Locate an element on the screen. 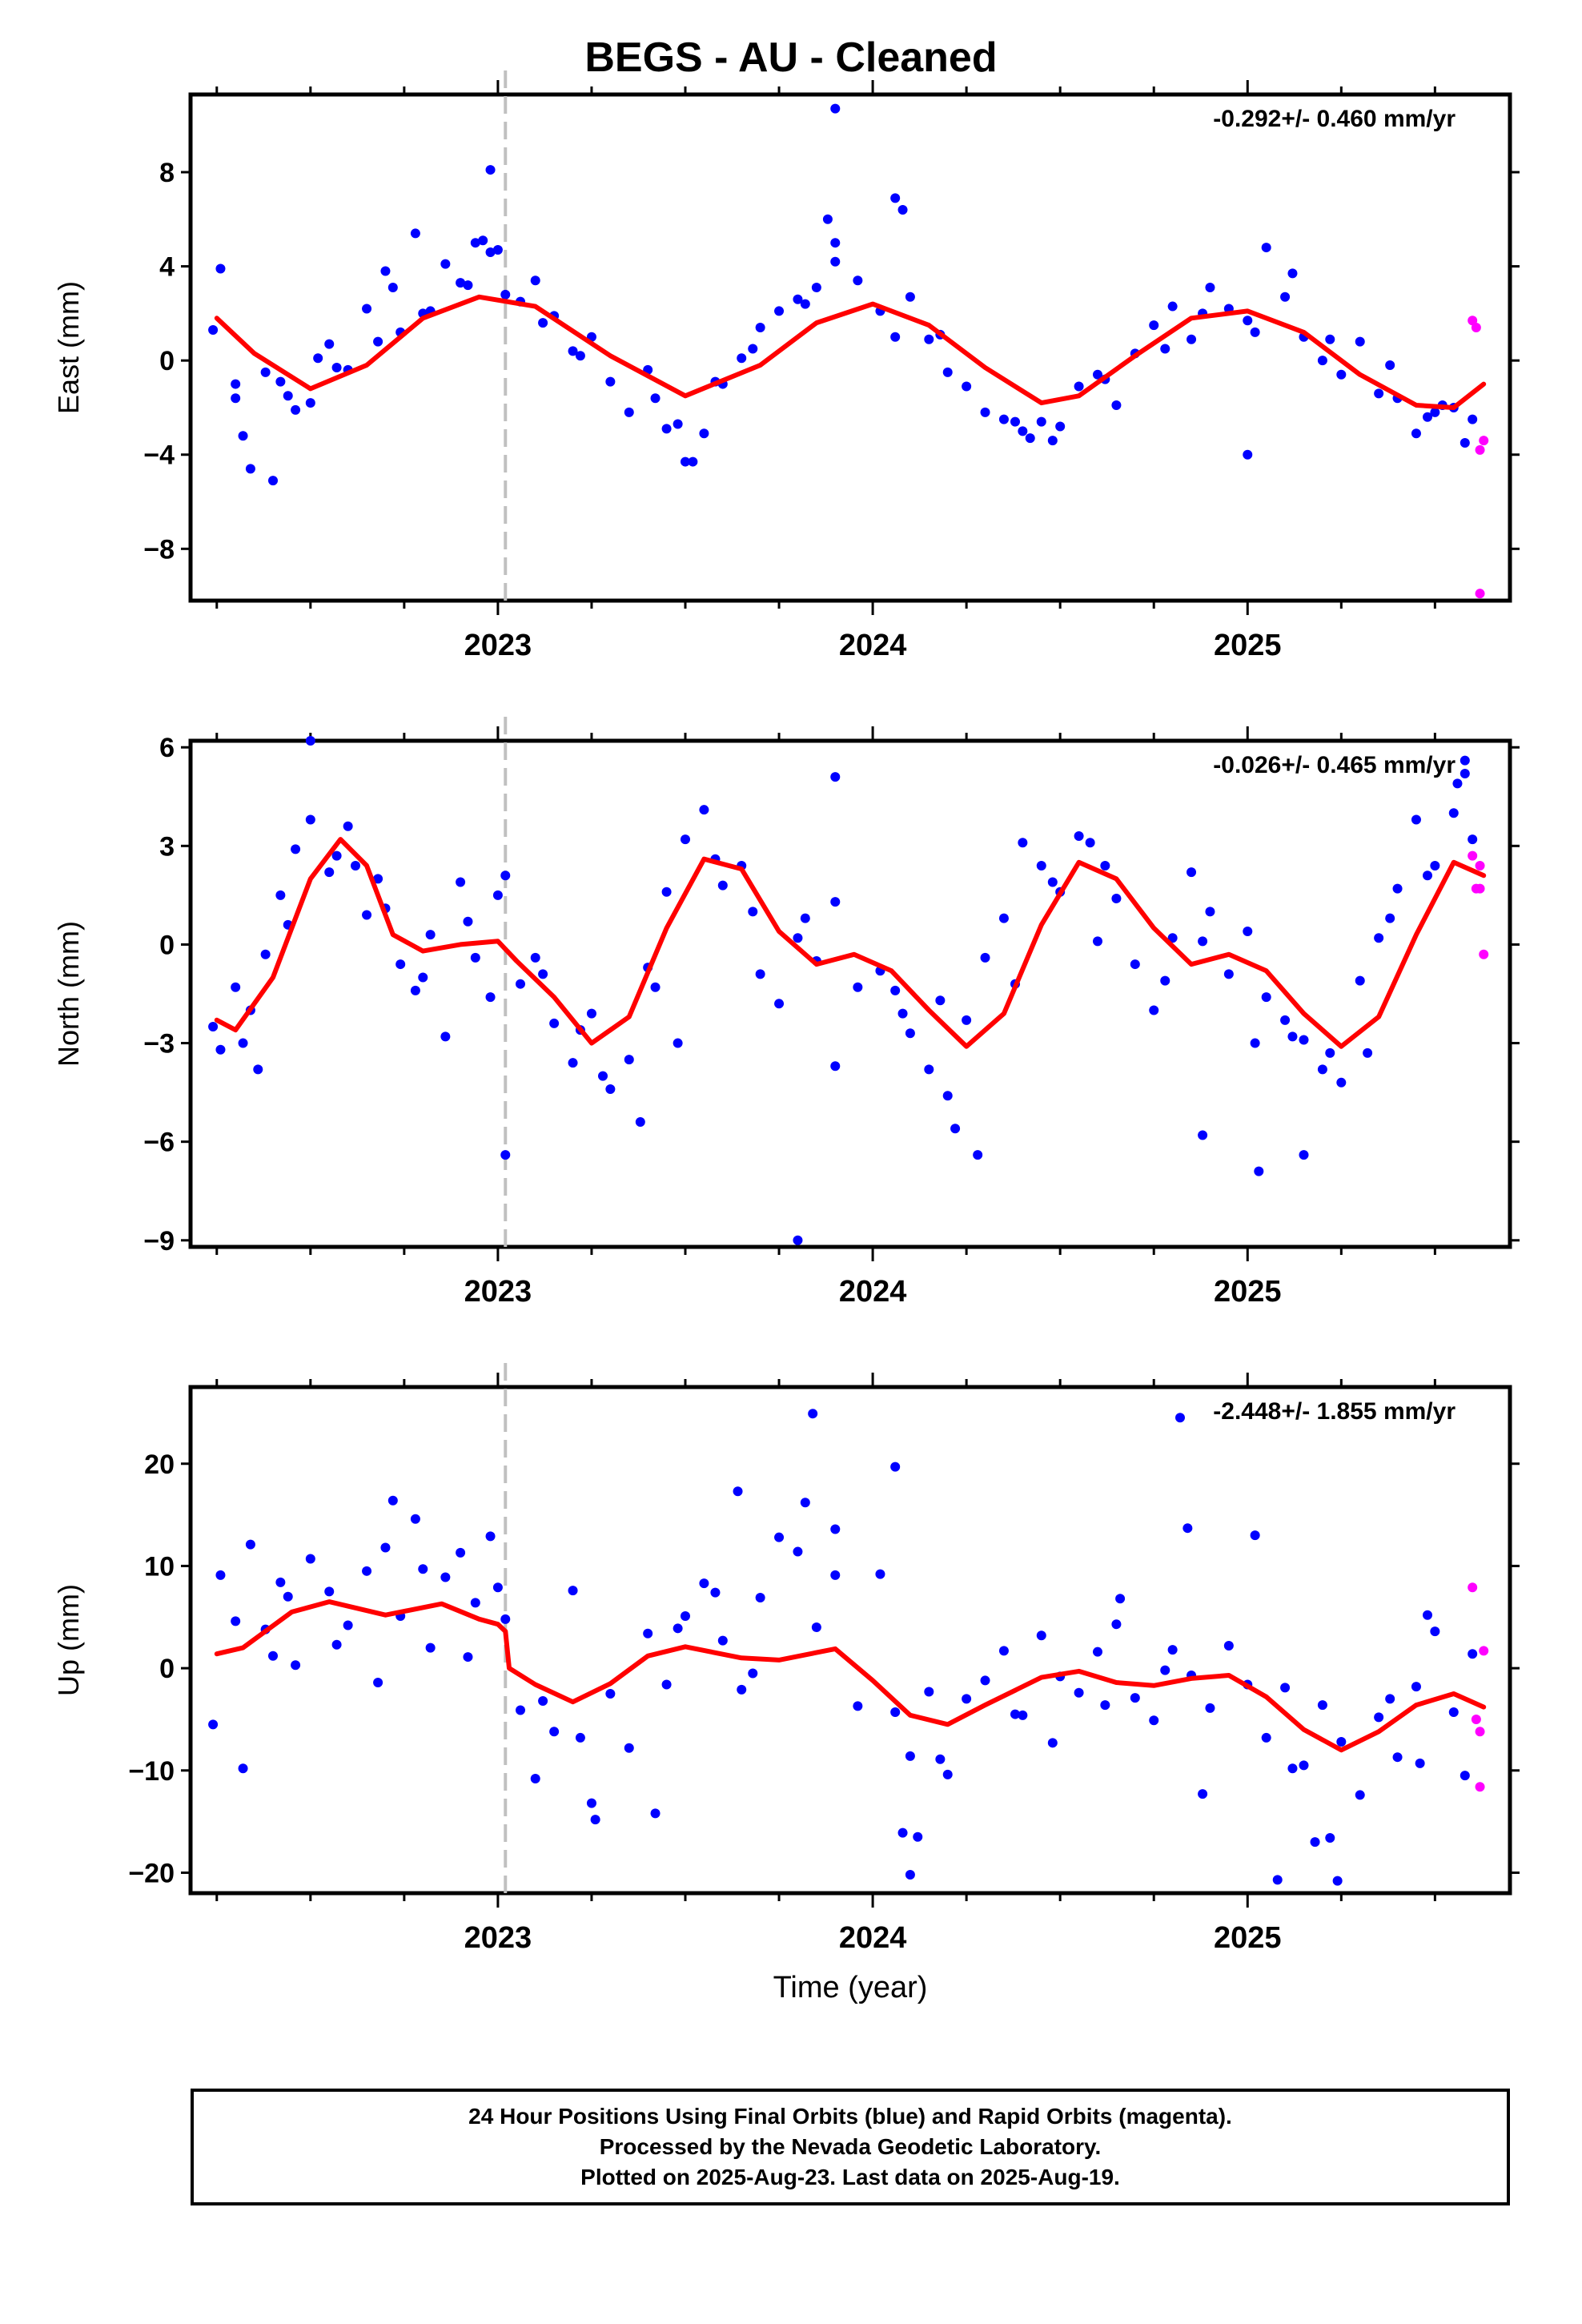 The image size is (1582, 2324). y-tick-label: 10 is located at coordinates (159, 1566).